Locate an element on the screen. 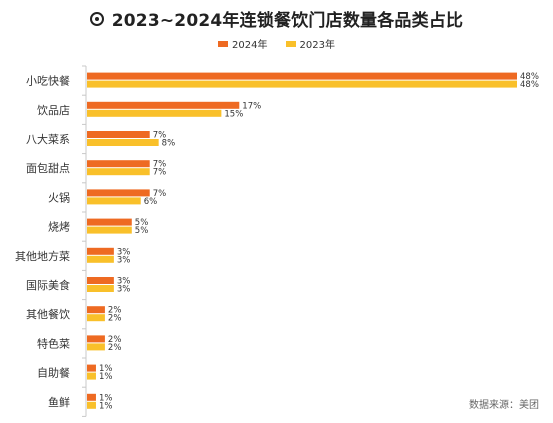  data-label-2024: 17% is located at coordinates (251, 106).